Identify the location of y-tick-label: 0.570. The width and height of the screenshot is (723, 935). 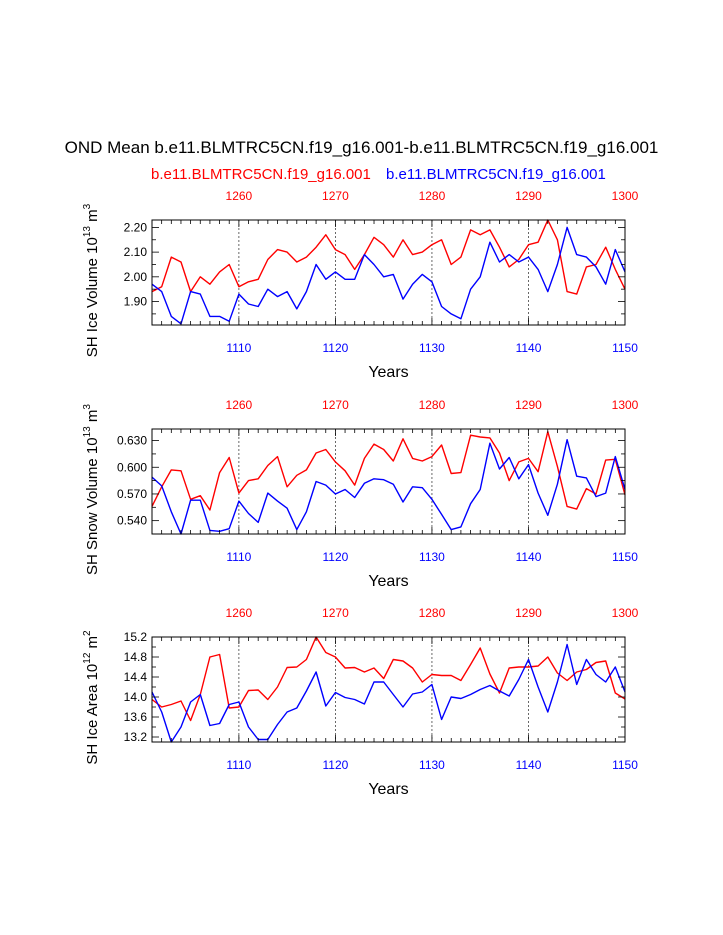
(132, 494).